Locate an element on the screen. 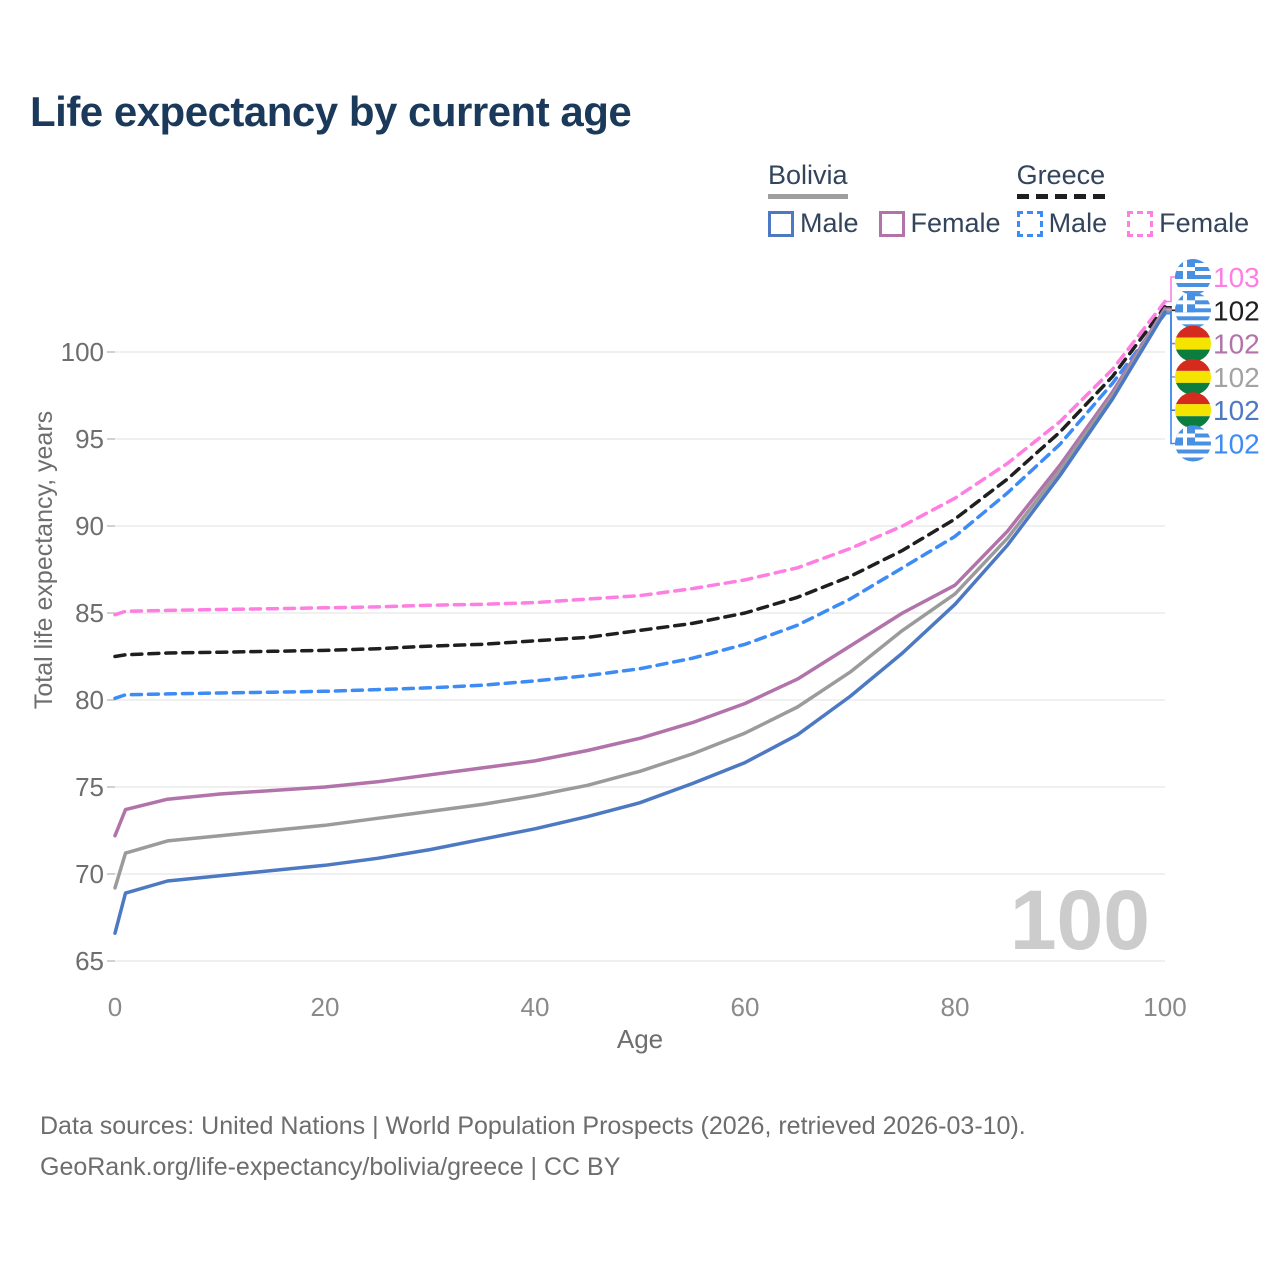  legend-country-bolivia-toggle: Bolivia is located at coordinates (808, 179).